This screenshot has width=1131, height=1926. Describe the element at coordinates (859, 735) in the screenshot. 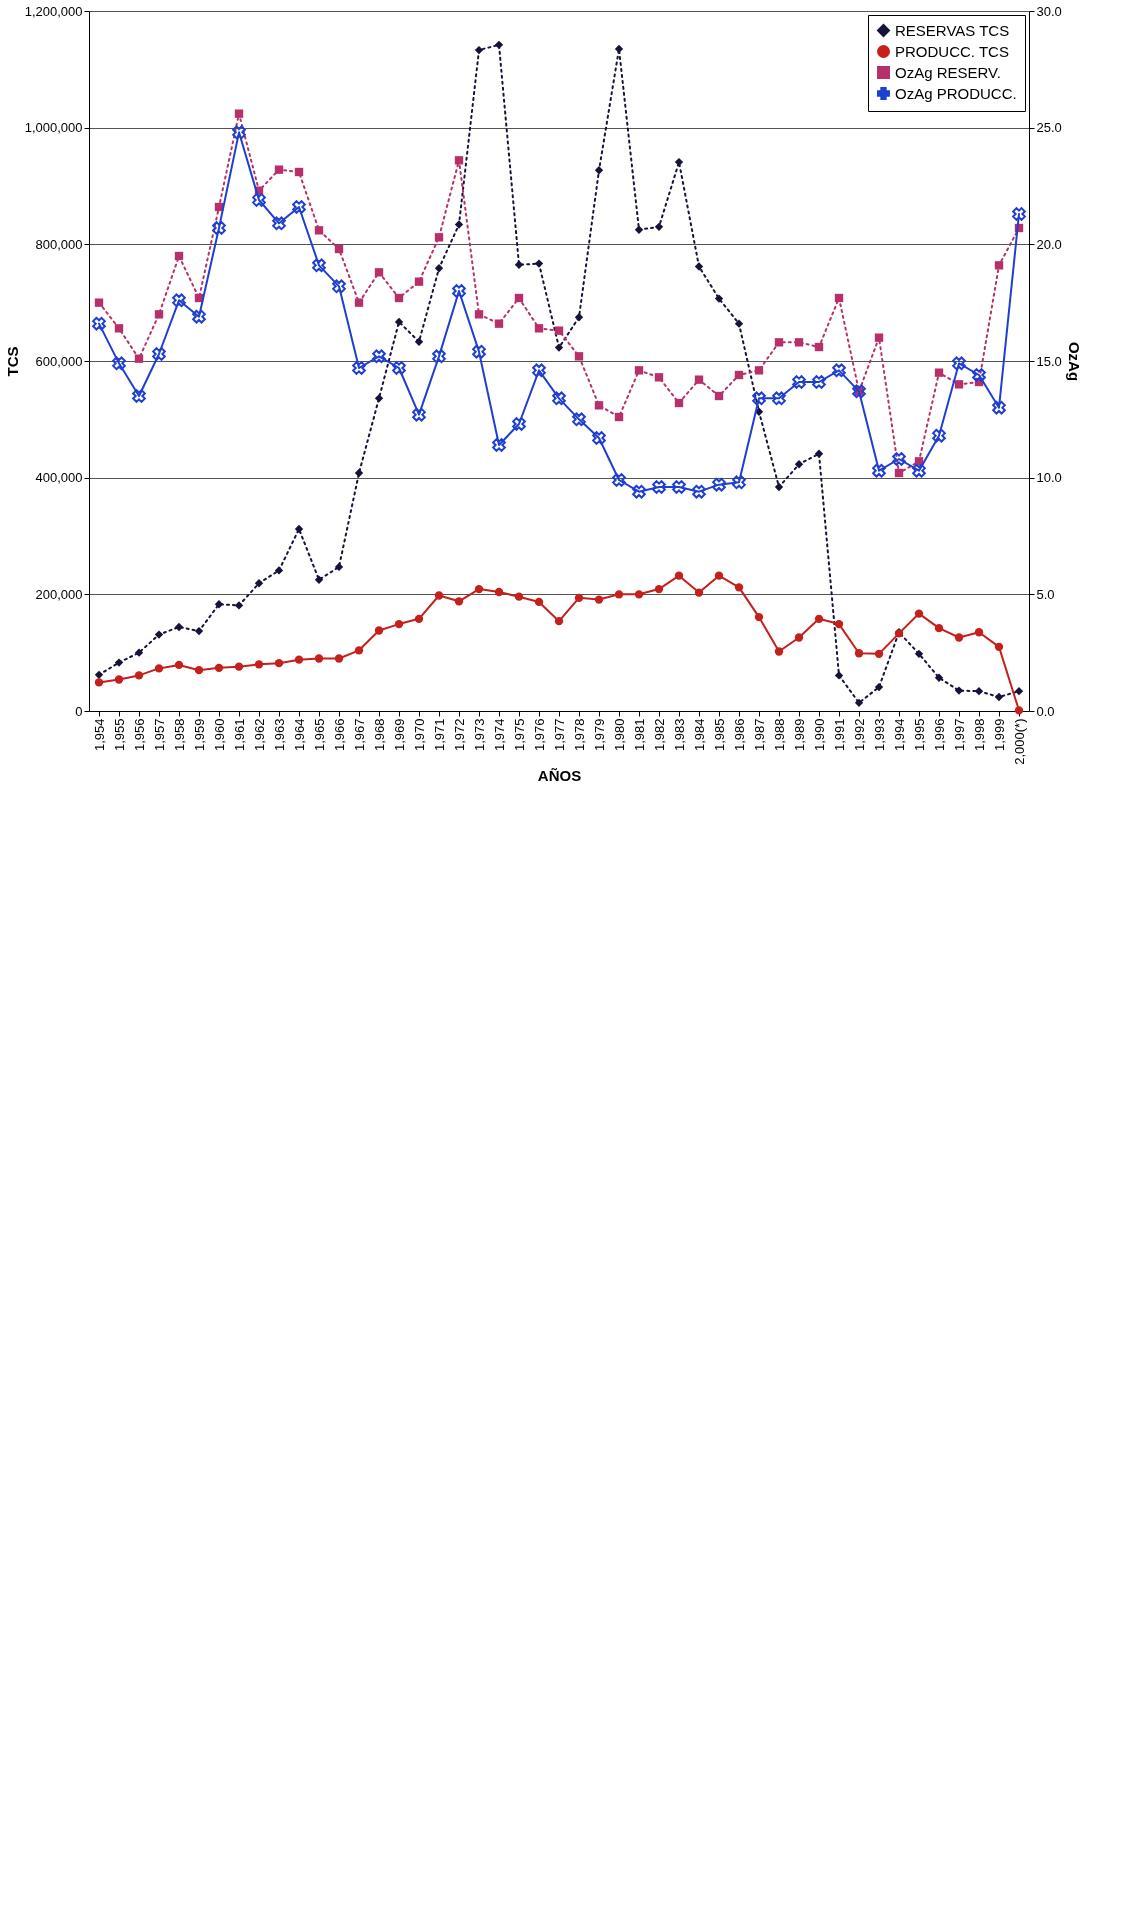

I see `x-tick-label: 1,992` at that location.